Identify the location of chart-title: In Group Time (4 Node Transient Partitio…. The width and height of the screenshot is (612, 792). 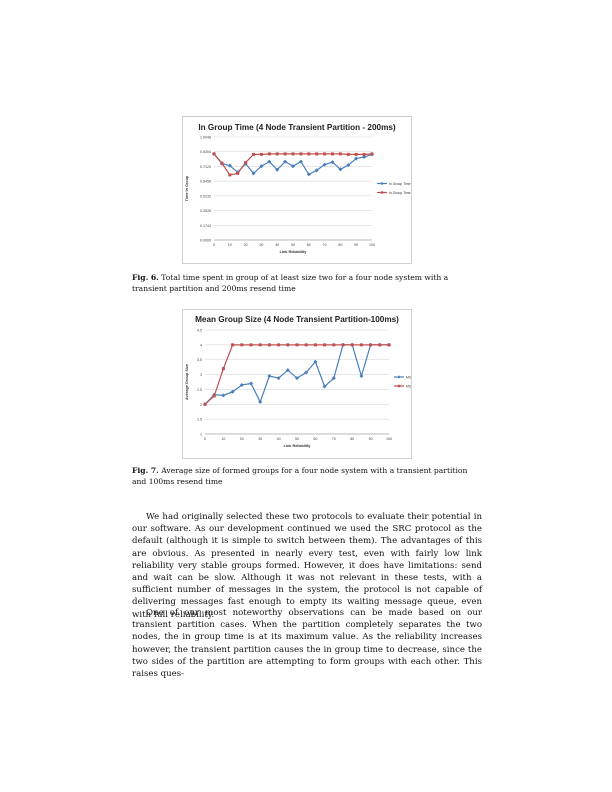
(297, 127).